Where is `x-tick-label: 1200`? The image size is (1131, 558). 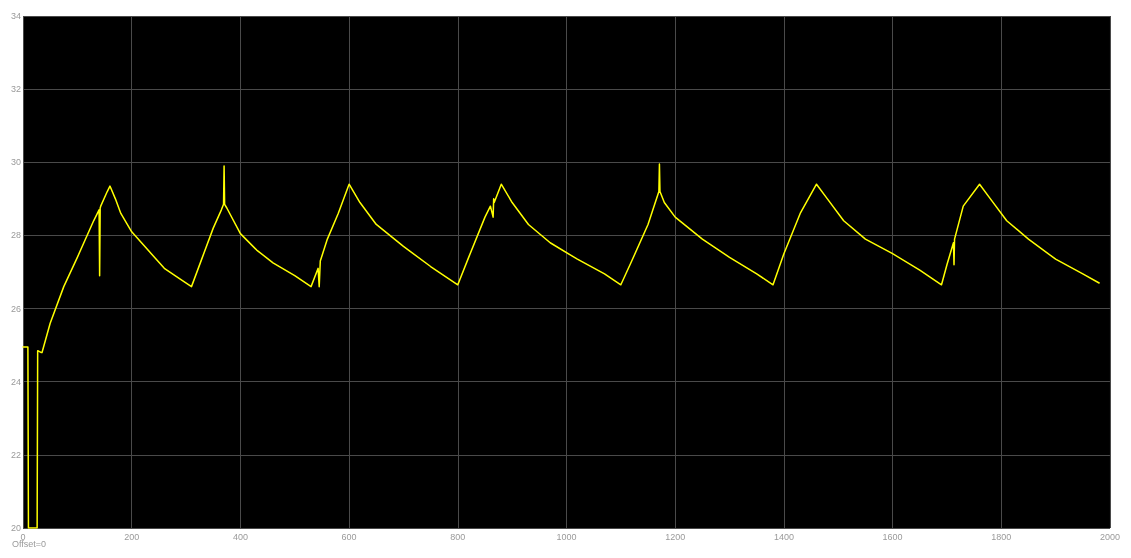
x-tick-label: 1200 is located at coordinates (675, 536).